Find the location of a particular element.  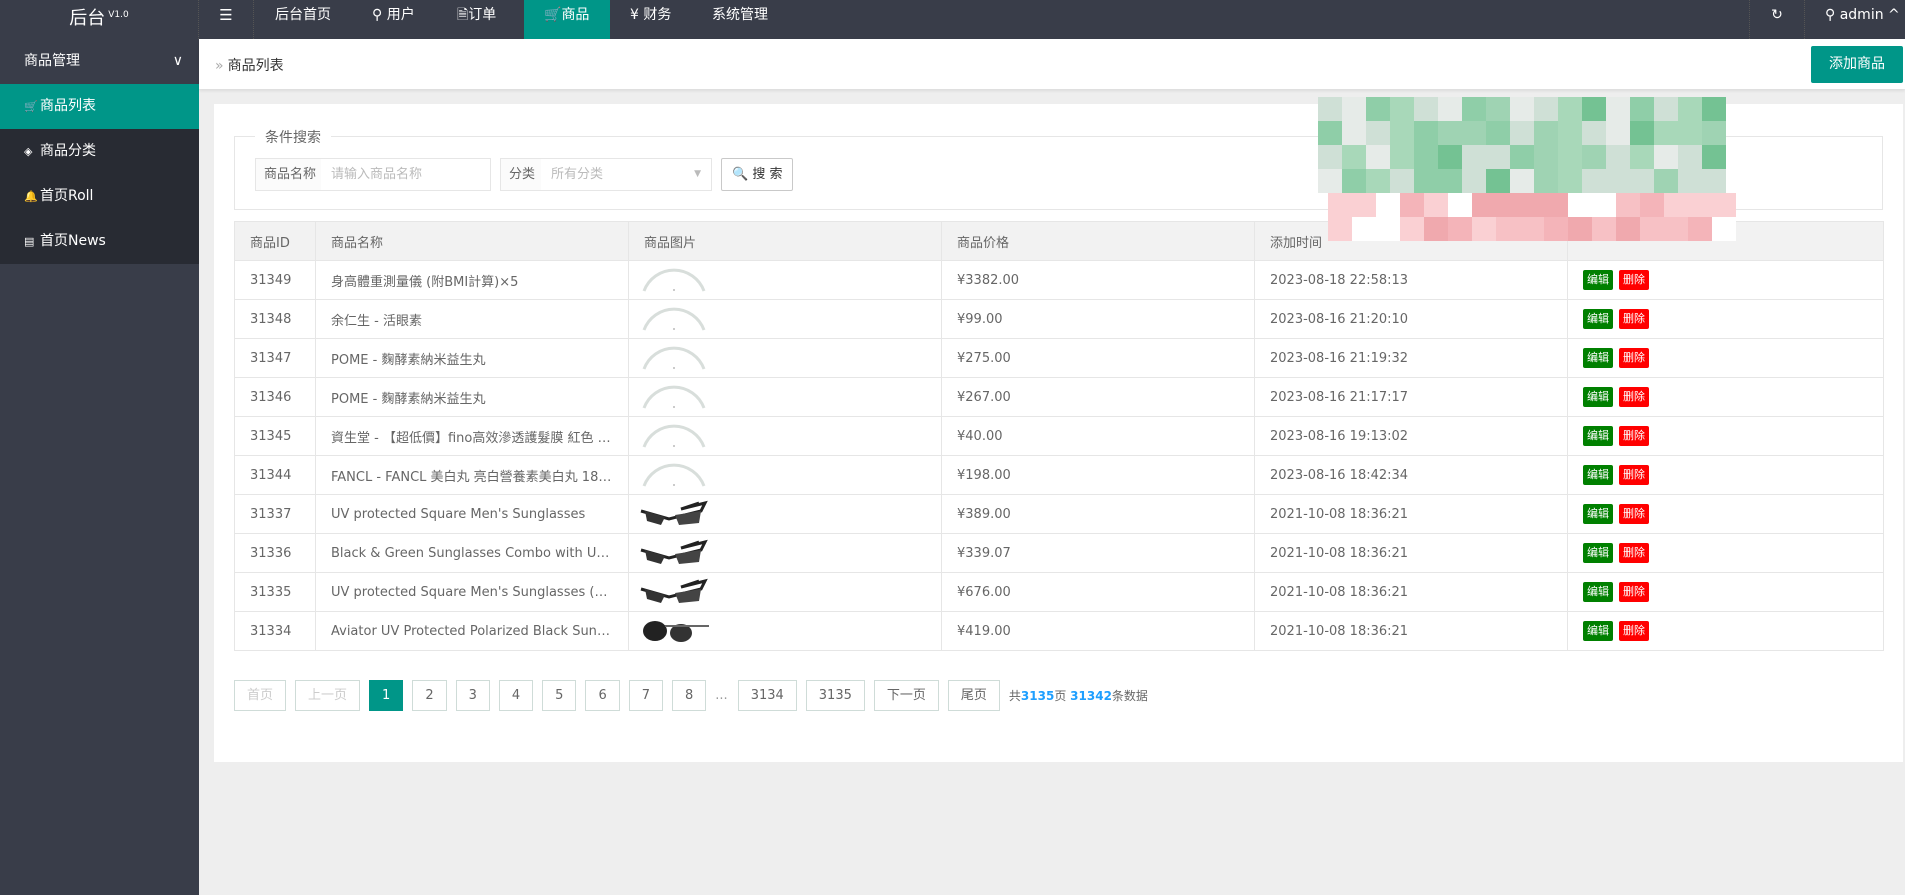

next-page-button: 下一页 is located at coordinates (906, 695).